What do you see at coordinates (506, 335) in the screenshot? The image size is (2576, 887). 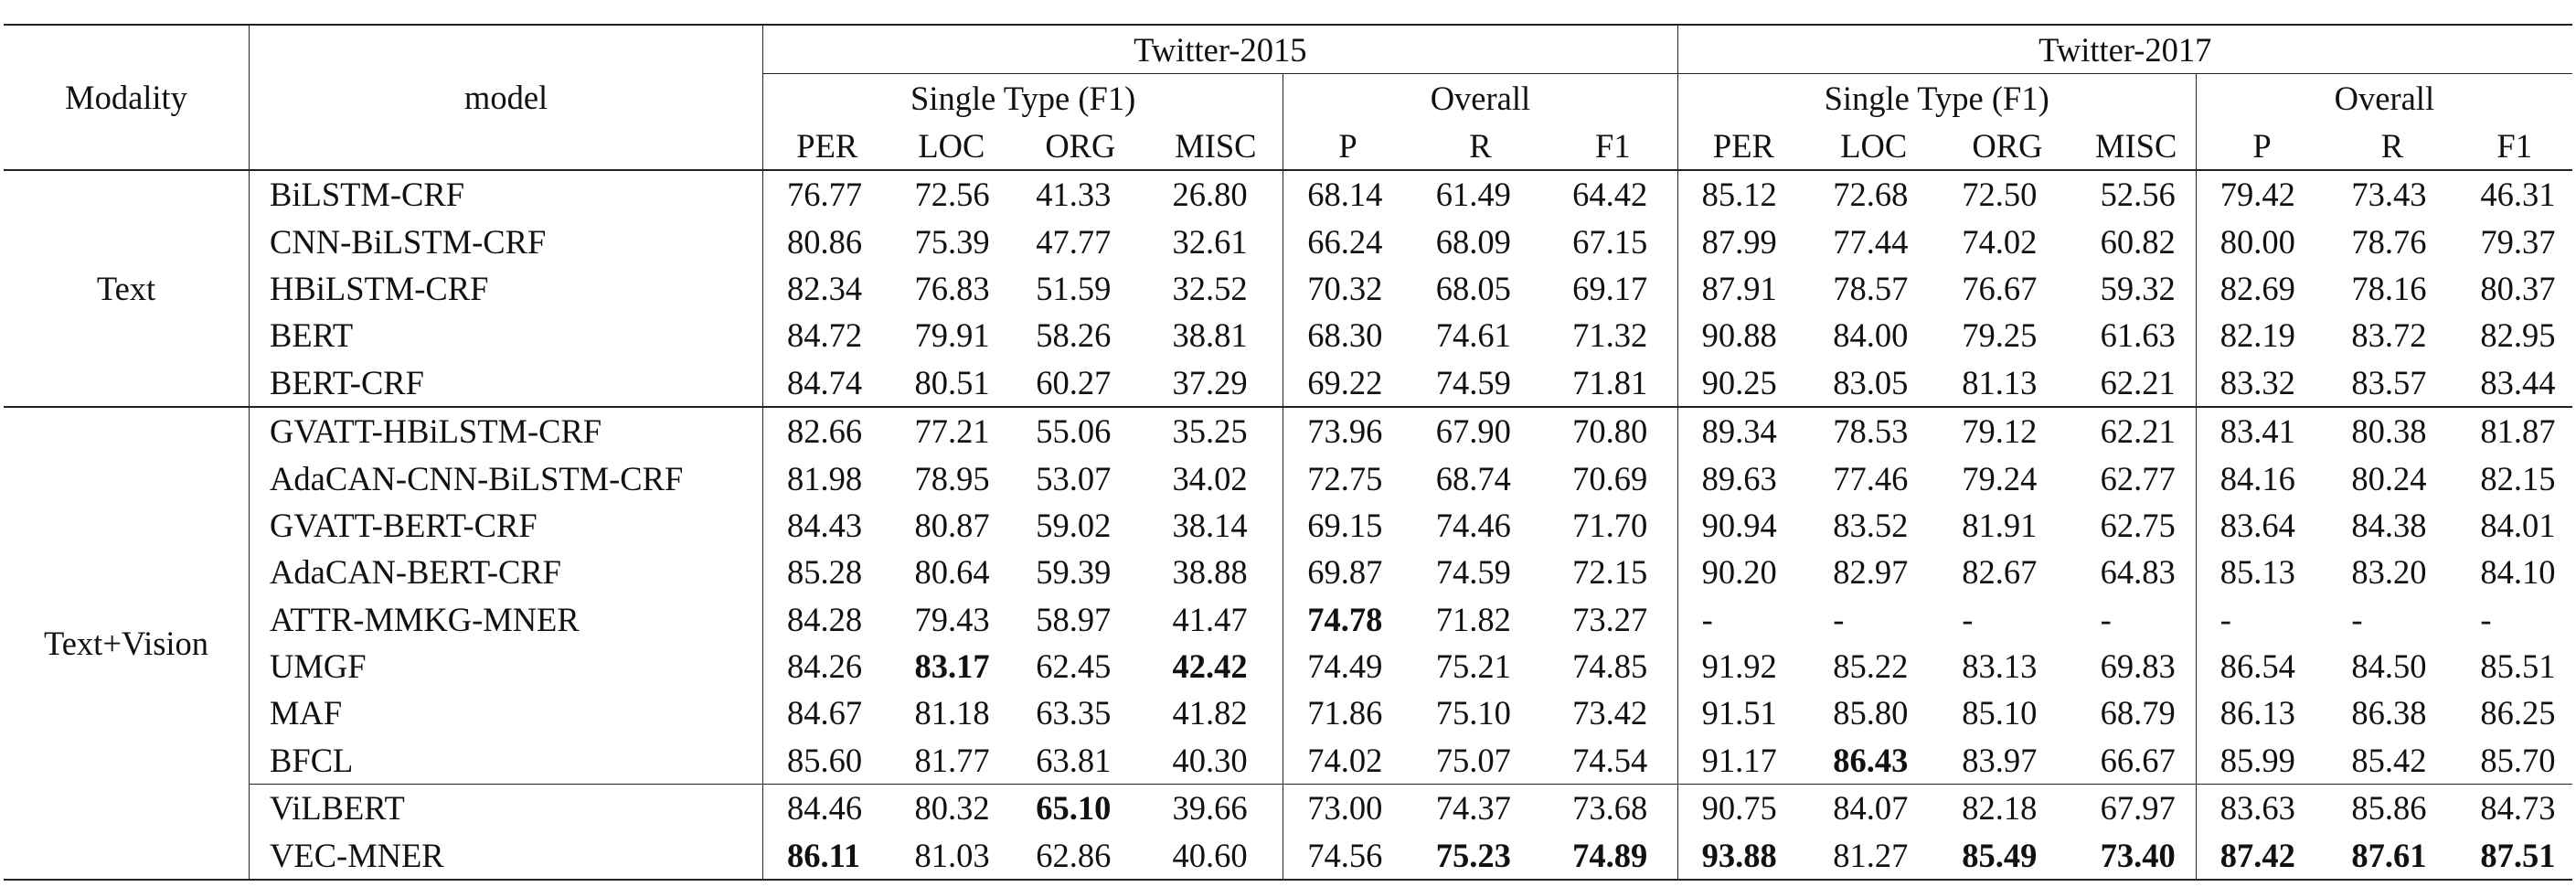 I see `model-name-cell: BERT` at bounding box center [506, 335].